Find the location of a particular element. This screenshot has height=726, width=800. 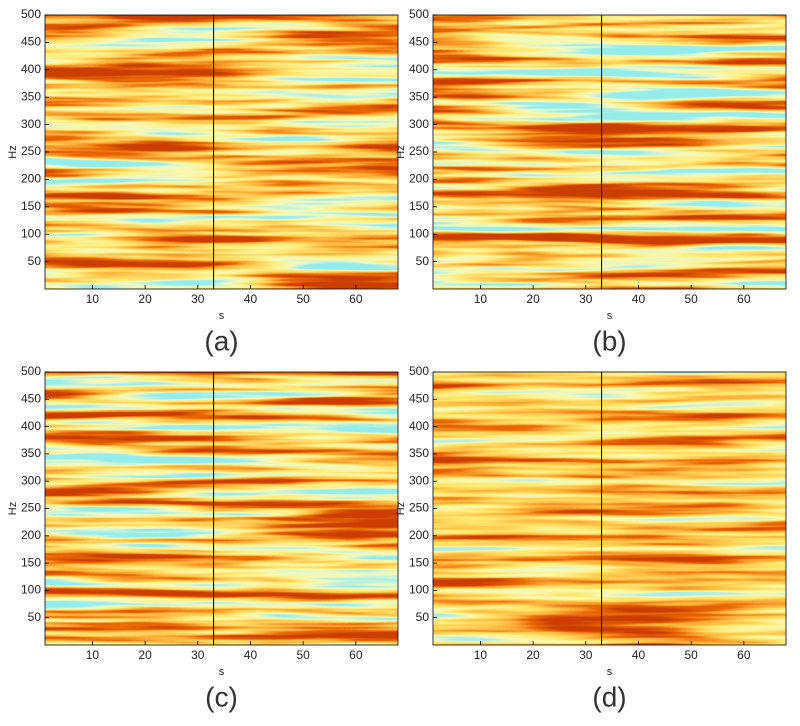

caption: (d) is located at coordinates (609, 696).